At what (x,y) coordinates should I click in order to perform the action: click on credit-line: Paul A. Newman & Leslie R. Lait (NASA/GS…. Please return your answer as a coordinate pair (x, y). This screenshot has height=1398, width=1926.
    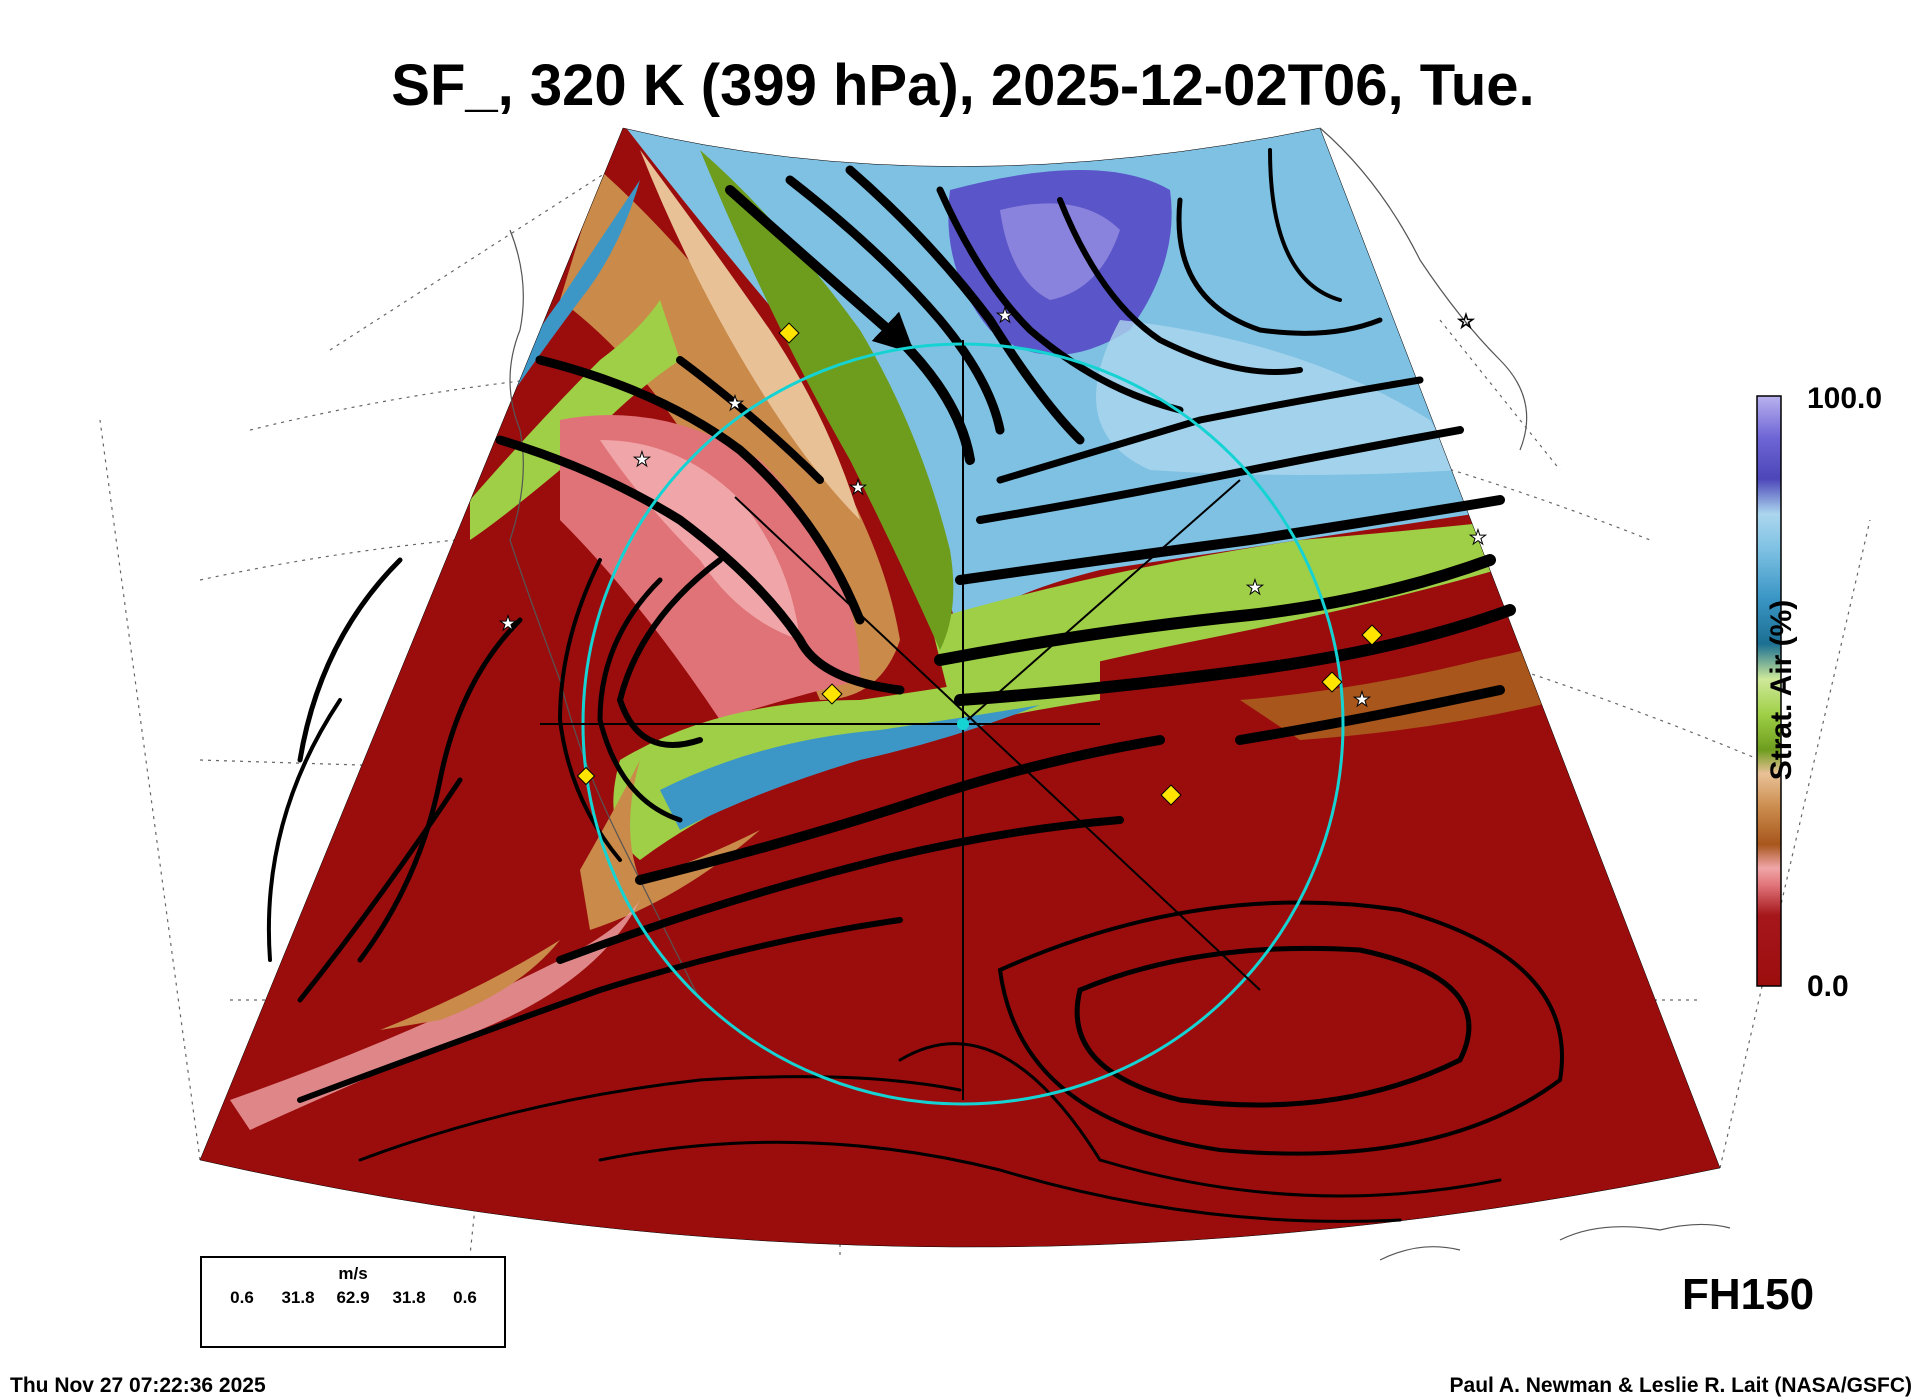
    Looking at the image, I should click on (1680, 1385).